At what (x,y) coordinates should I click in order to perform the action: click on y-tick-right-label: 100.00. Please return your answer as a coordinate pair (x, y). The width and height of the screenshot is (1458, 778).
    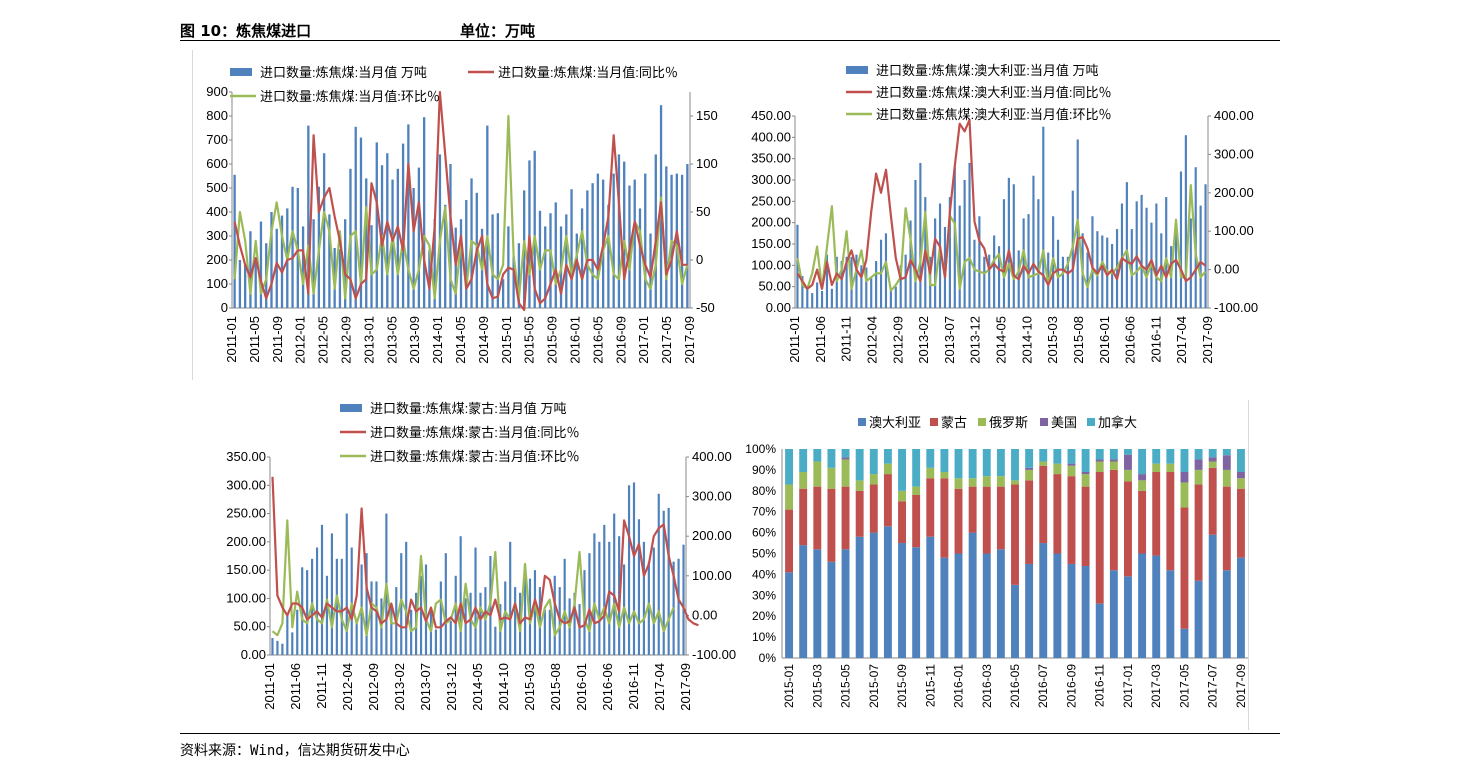
    Looking at the image, I should click on (1234, 230).